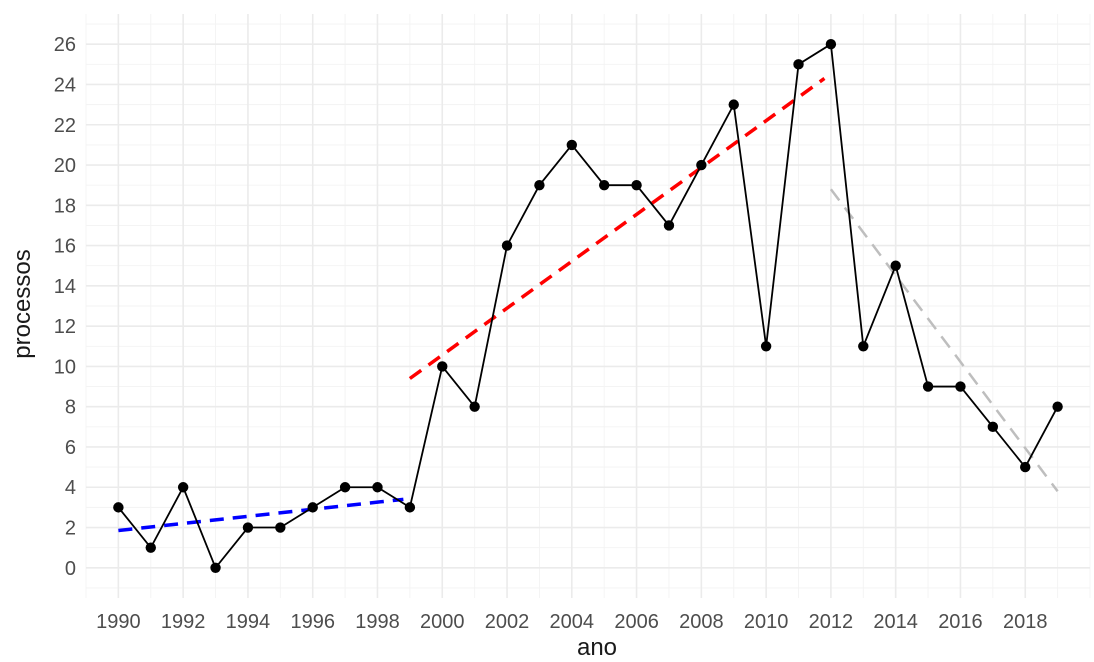 The width and height of the screenshot is (1094, 662). I want to click on y-tick-label: 10, so click(65, 367).